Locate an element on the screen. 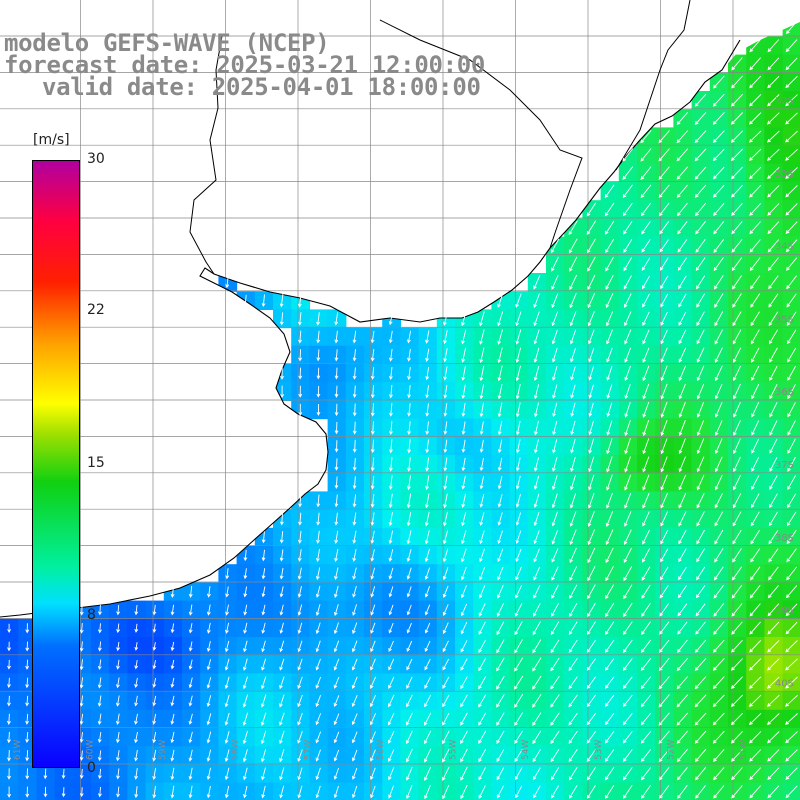 The image size is (800, 800). forecast-date: forecast date: 2025-03-21 12:00:00 is located at coordinates (245, 65).